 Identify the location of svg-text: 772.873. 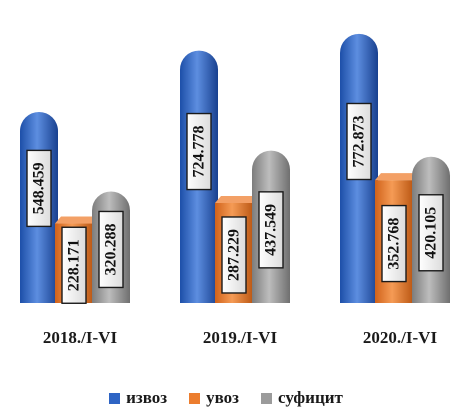
(359, 141).